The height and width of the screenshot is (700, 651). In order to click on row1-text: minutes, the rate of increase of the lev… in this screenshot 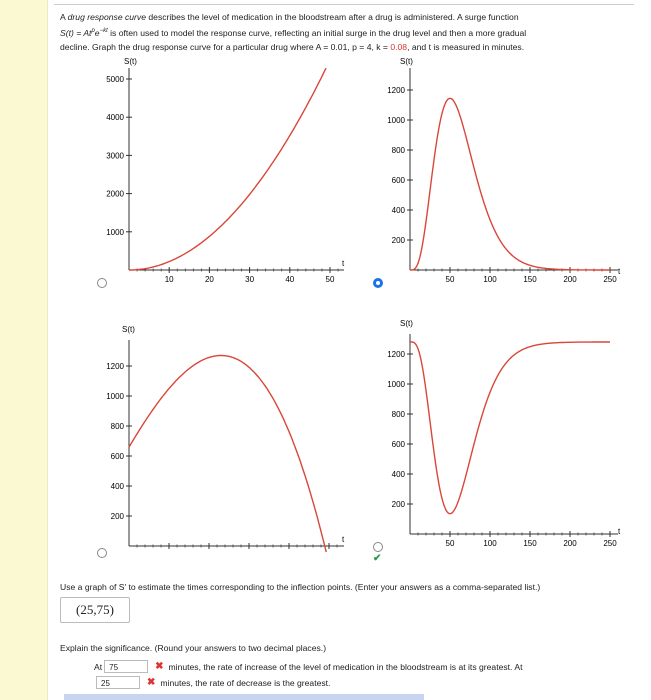, I will do `click(345, 666)`.